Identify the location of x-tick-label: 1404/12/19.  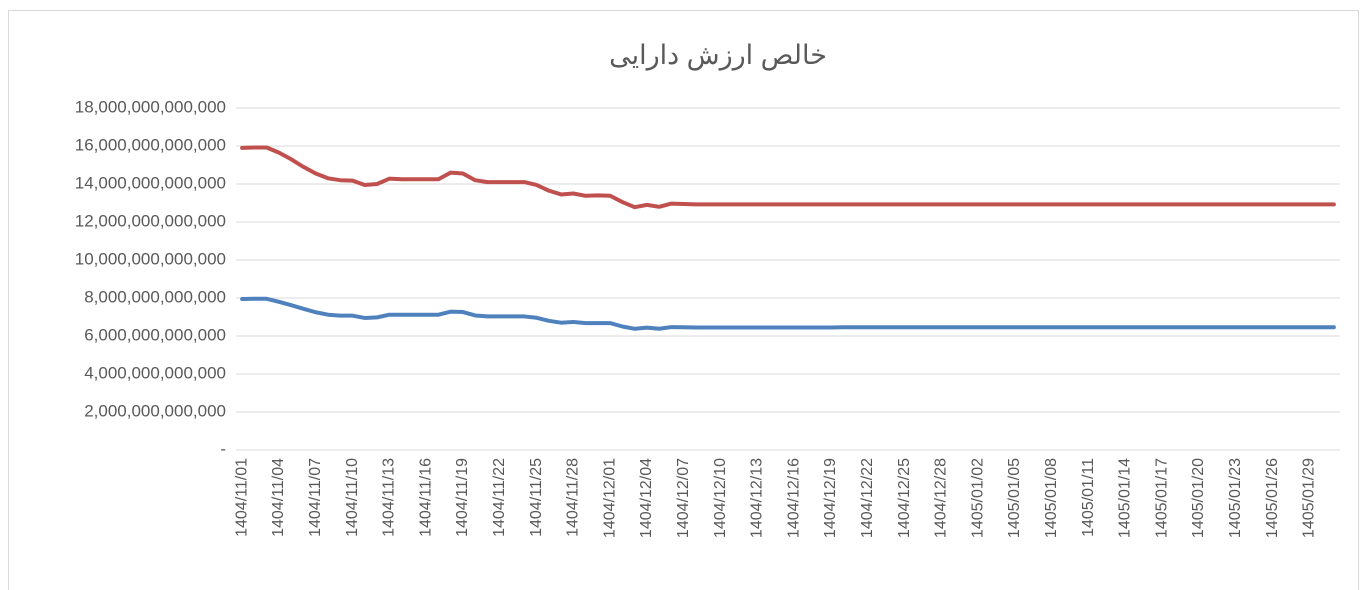
(830, 498).